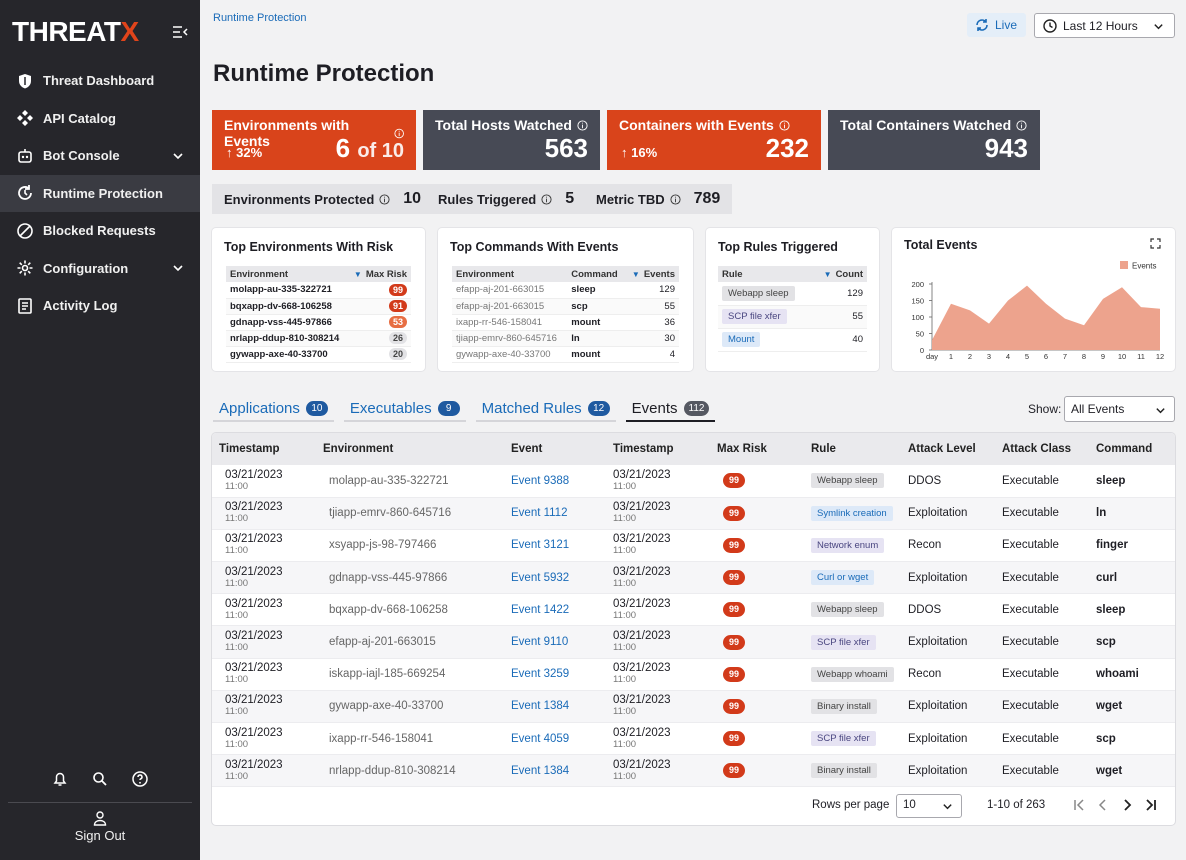  Describe the element at coordinates (540, 609) in the screenshot. I see `event-link: Event 1422` at that location.